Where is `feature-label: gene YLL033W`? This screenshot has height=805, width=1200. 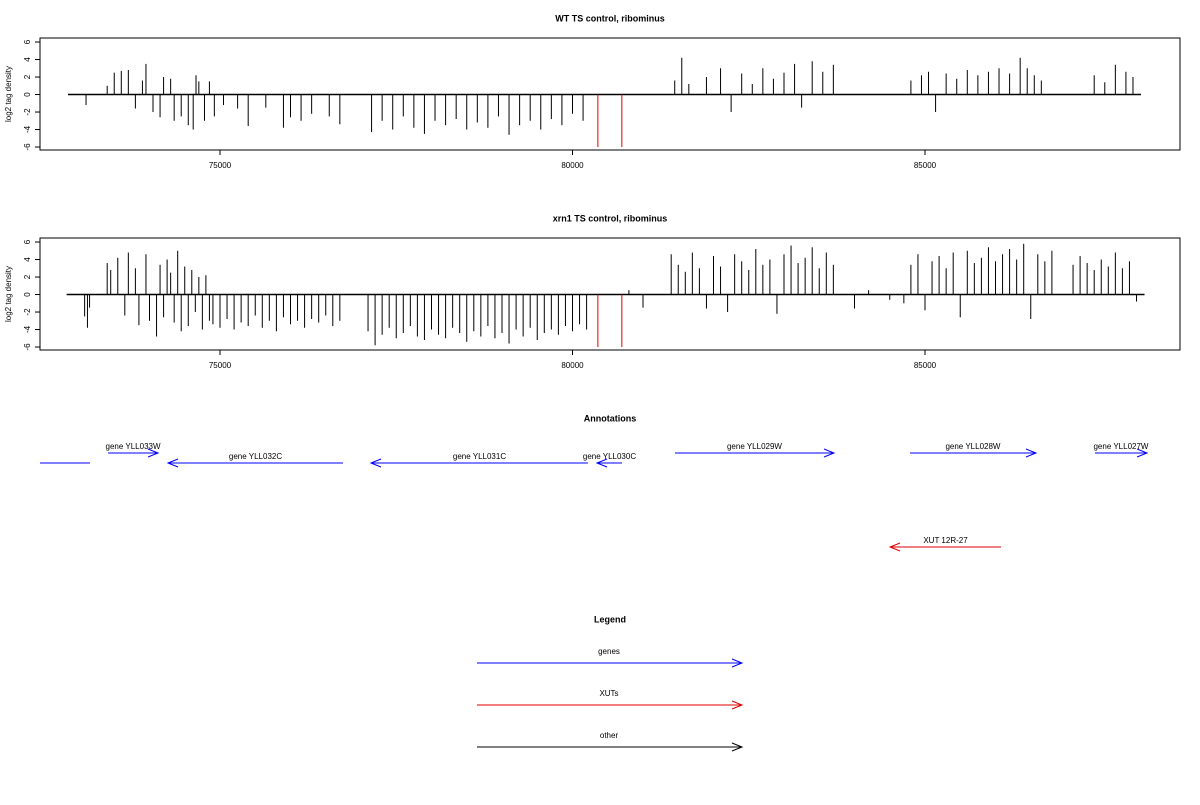
feature-label: gene YLL033W is located at coordinates (133, 446).